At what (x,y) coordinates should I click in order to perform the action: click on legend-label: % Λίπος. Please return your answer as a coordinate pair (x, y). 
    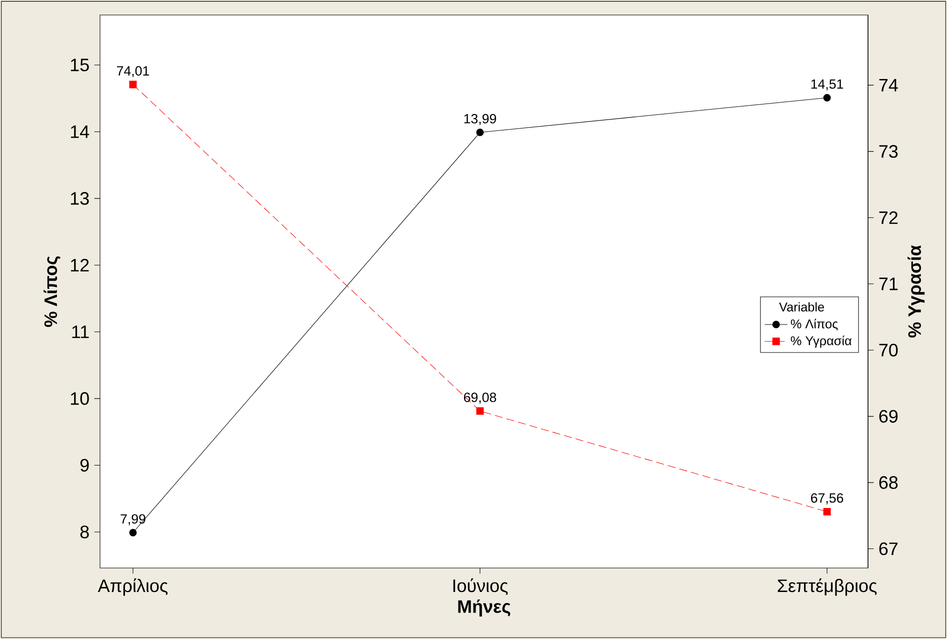
    Looking at the image, I should click on (814, 324).